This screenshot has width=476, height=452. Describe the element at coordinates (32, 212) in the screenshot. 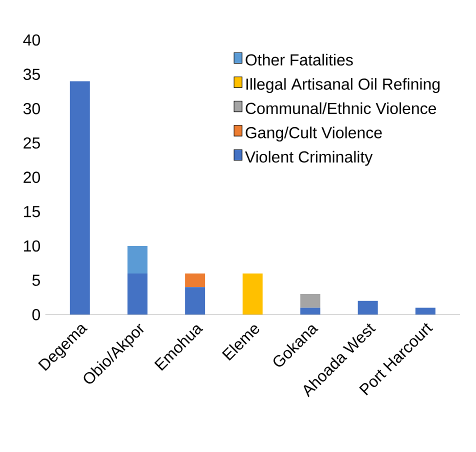

I see `y-tick-label: 15` at that location.